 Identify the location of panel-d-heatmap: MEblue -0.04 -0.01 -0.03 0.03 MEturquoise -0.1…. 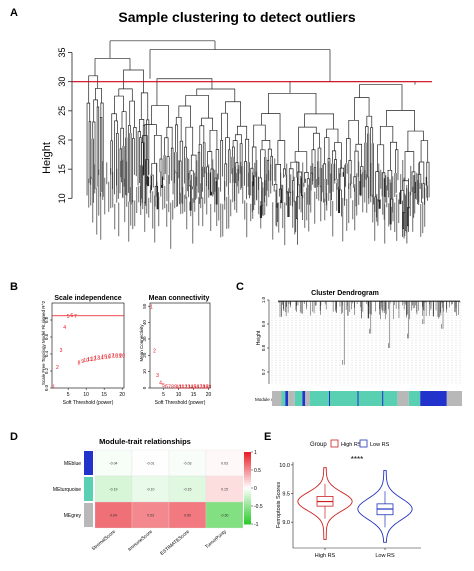
(148, 503).